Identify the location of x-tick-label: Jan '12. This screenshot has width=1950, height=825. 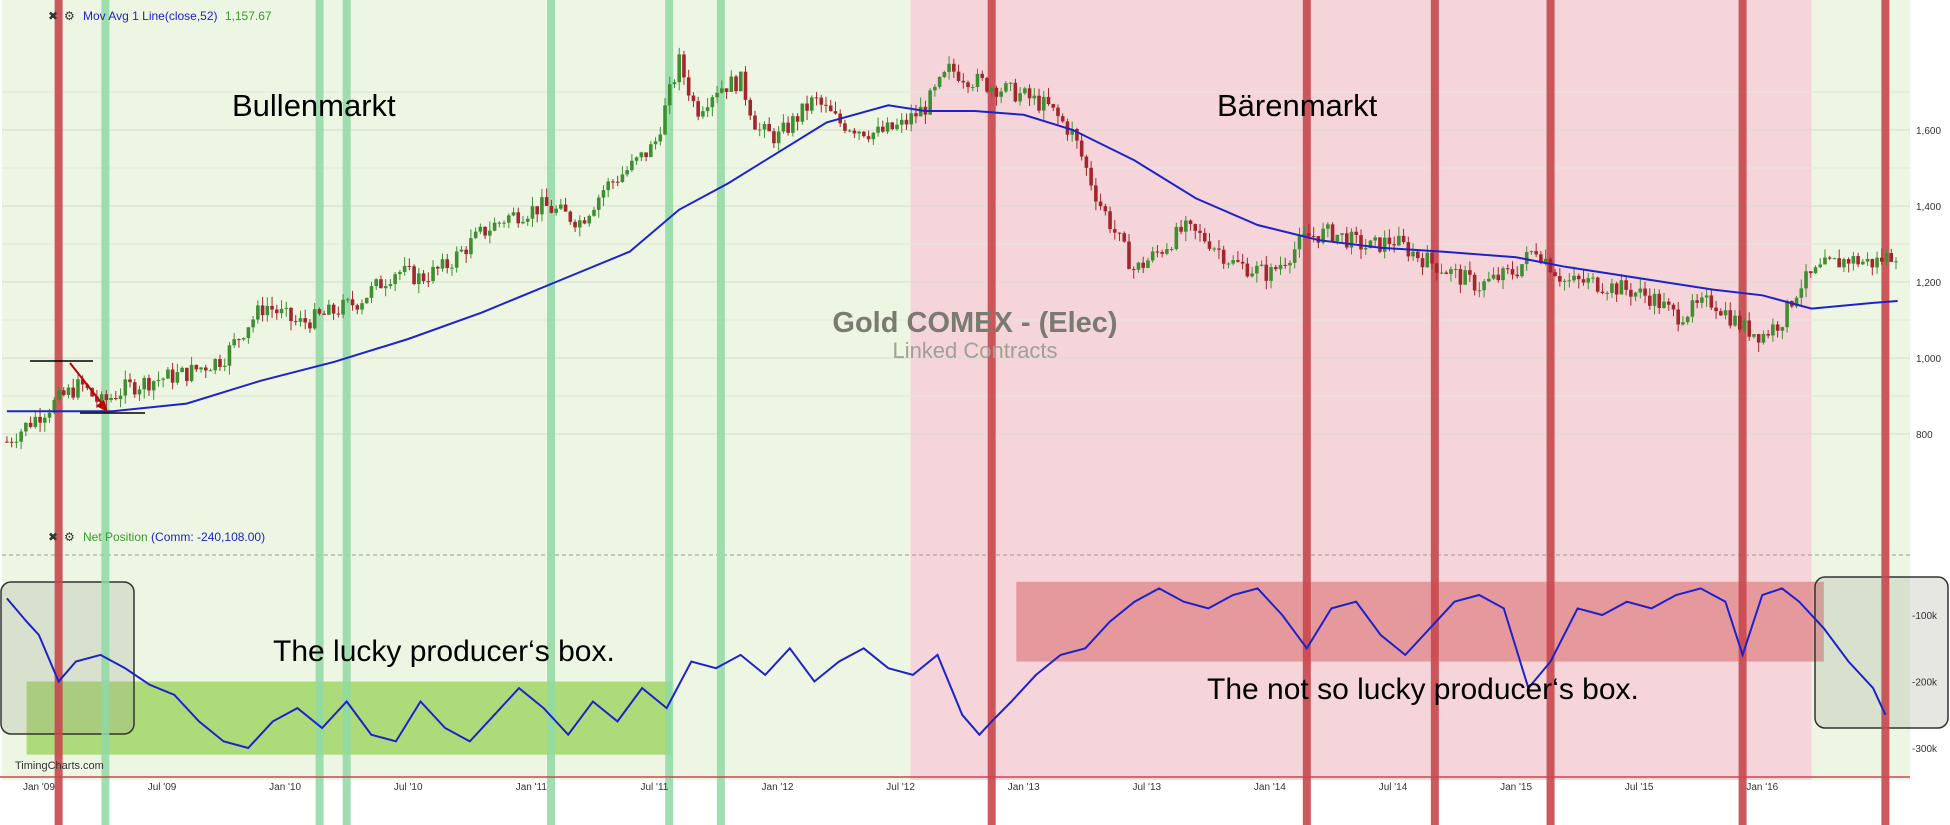
(778, 787).